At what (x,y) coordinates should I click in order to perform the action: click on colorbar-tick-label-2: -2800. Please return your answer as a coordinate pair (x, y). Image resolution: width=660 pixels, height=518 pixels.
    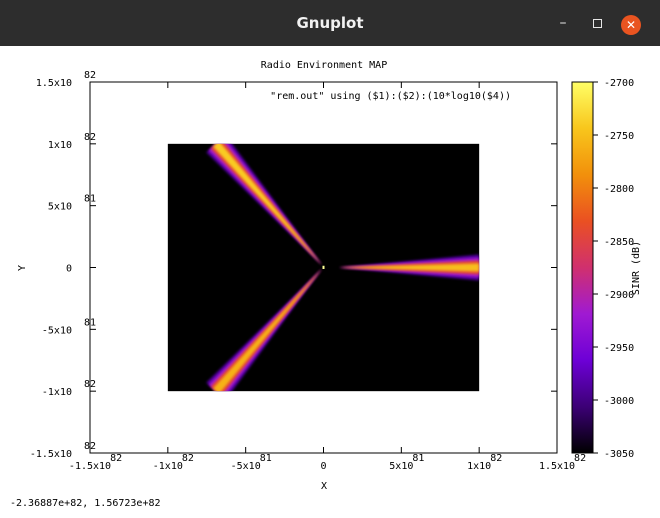
    Looking at the image, I should click on (619, 189).